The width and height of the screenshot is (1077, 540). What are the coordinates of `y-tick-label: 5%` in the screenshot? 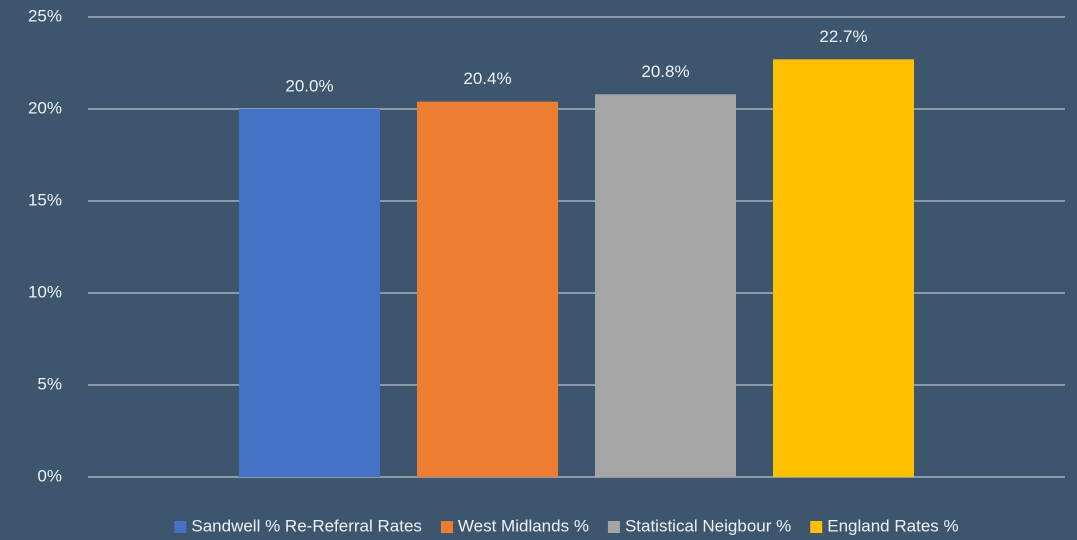 It's located at (49, 383).